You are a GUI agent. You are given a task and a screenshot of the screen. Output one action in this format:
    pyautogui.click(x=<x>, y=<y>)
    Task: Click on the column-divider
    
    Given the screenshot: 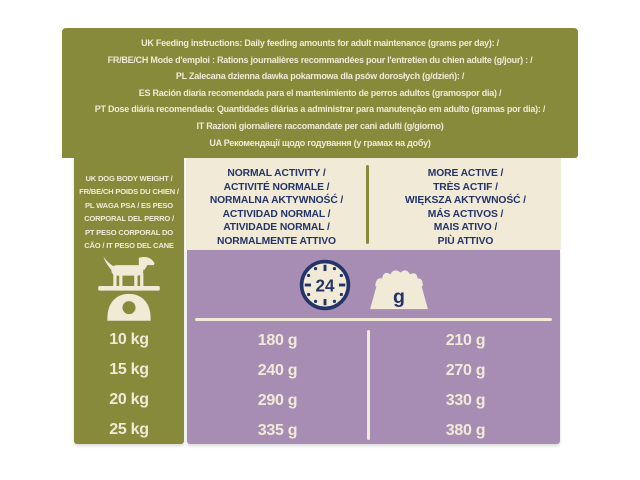 What is the action you would take?
    pyautogui.click(x=367, y=204)
    